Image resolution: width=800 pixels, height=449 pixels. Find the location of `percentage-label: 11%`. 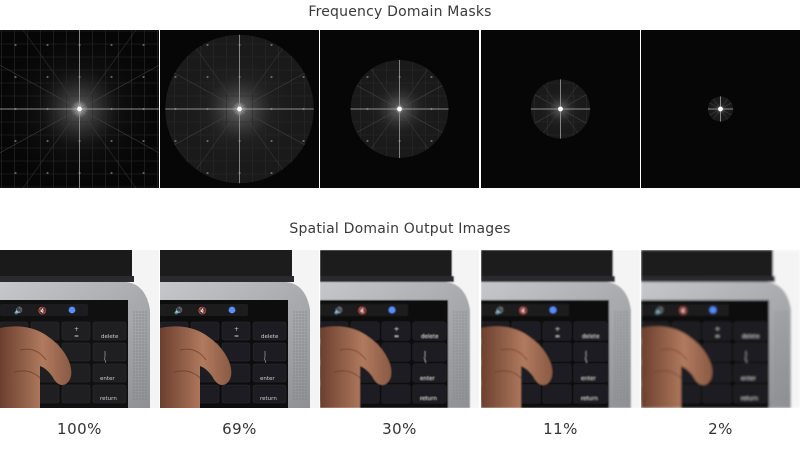

percentage-label: 11% is located at coordinates (560, 429).